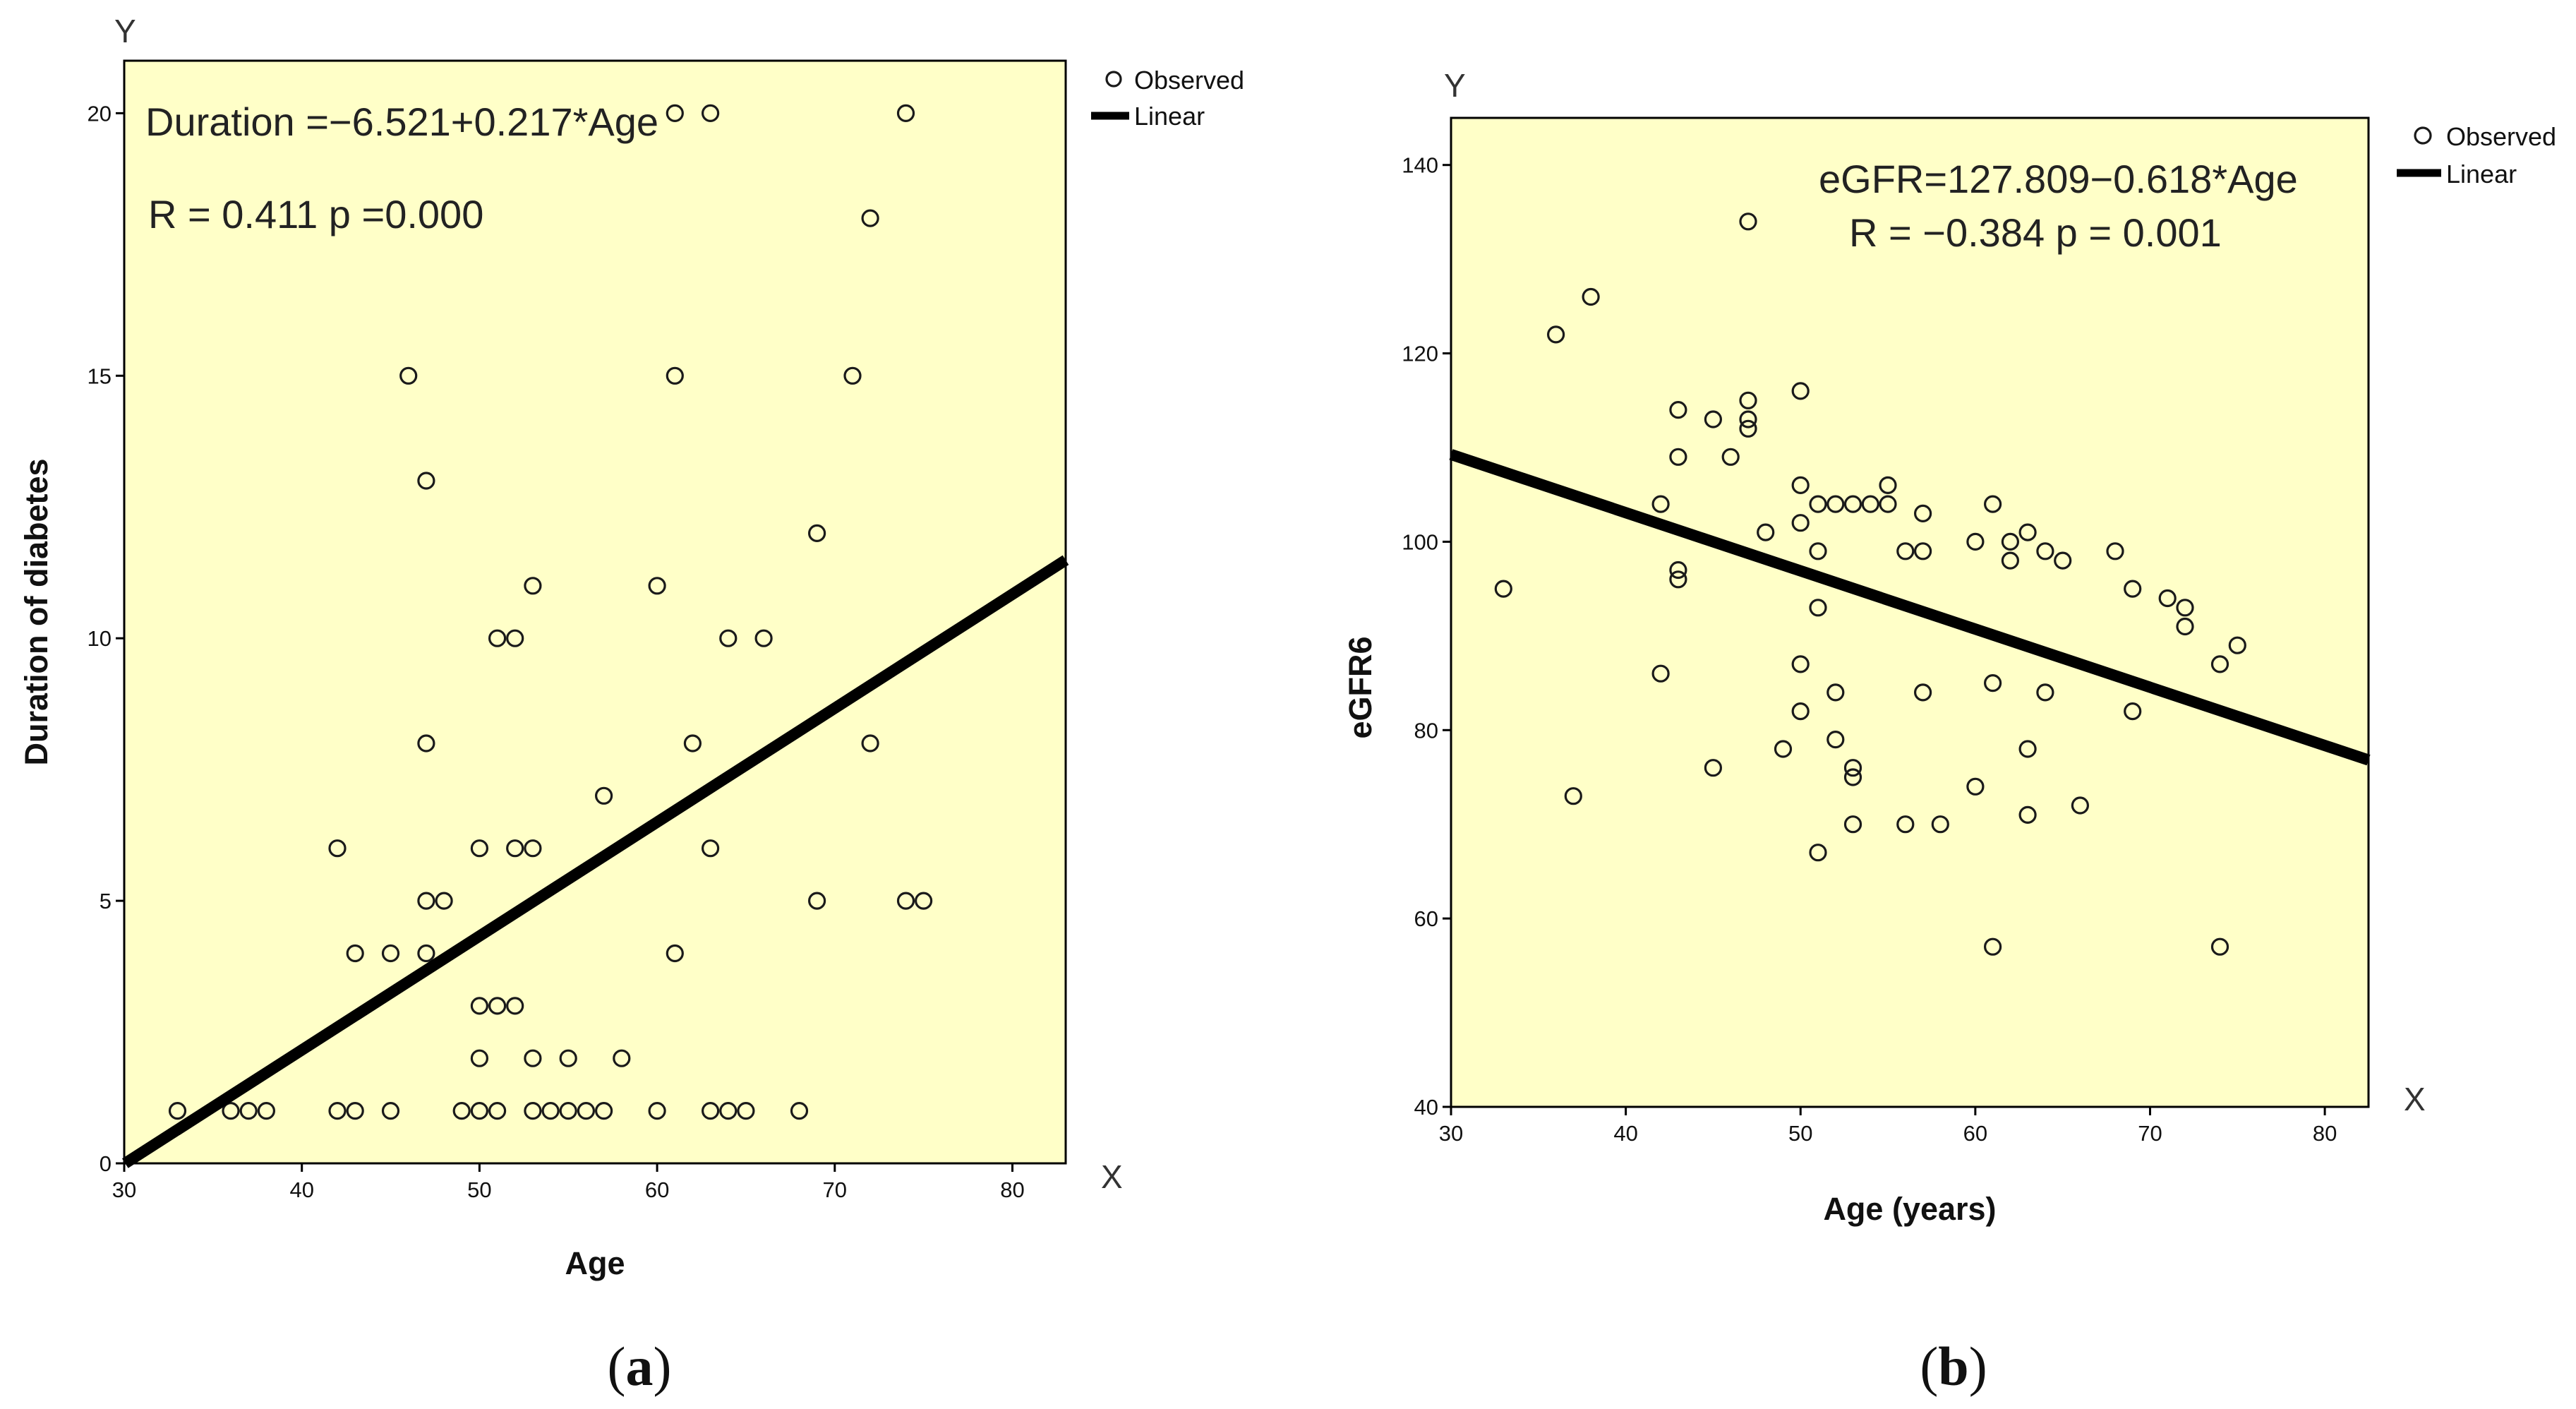 The width and height of the screenshot is (2576, 1409). What do you see at coordinates (1426, 1107) in the screenshot?
I see `panel-b-y-tick-label: 40` at bounding box center [1426, 1107].